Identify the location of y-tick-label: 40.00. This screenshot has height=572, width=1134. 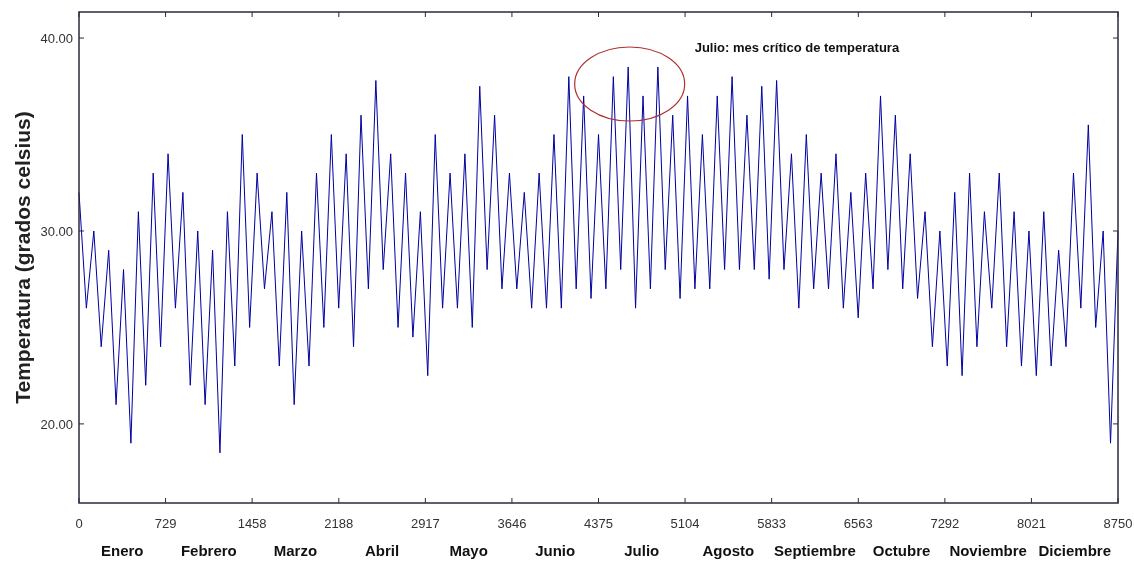
(56, 39).